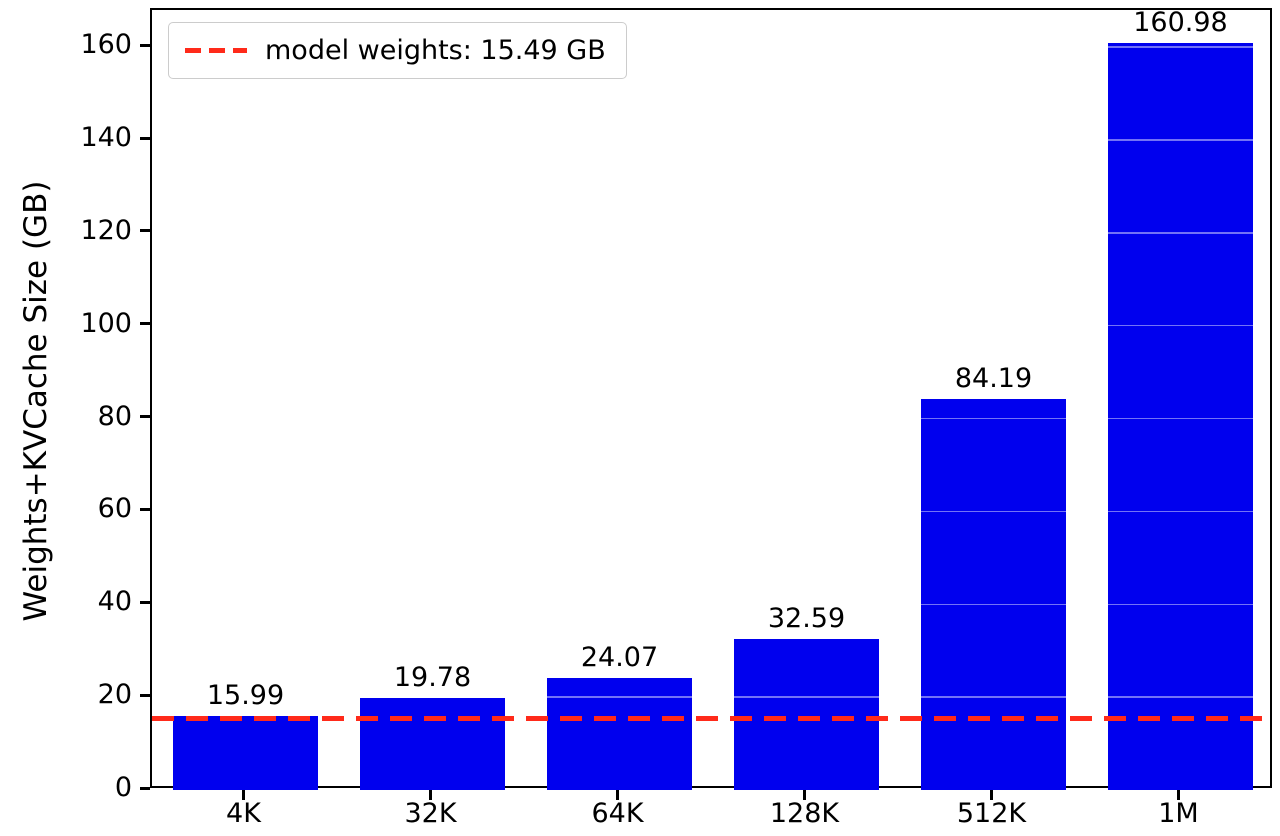  What do you see at coordinates (106, 323) in the screenshot?
I see `y-tick-label: 100` at bounding box center [106, 323].